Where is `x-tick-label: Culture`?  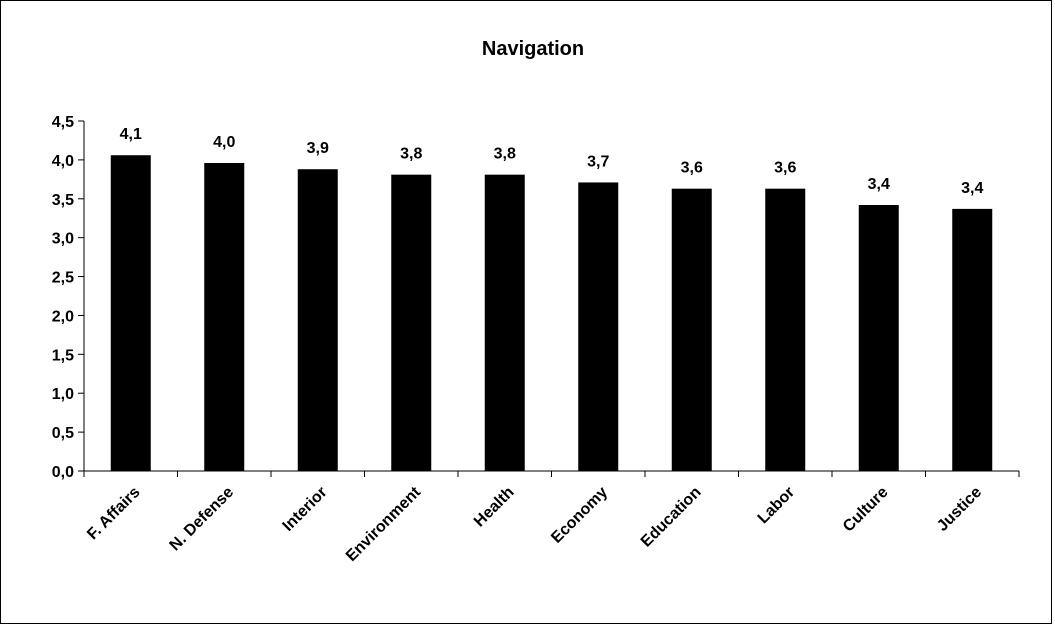
x-tick-label: Culture is located at coordinates (866, 510).